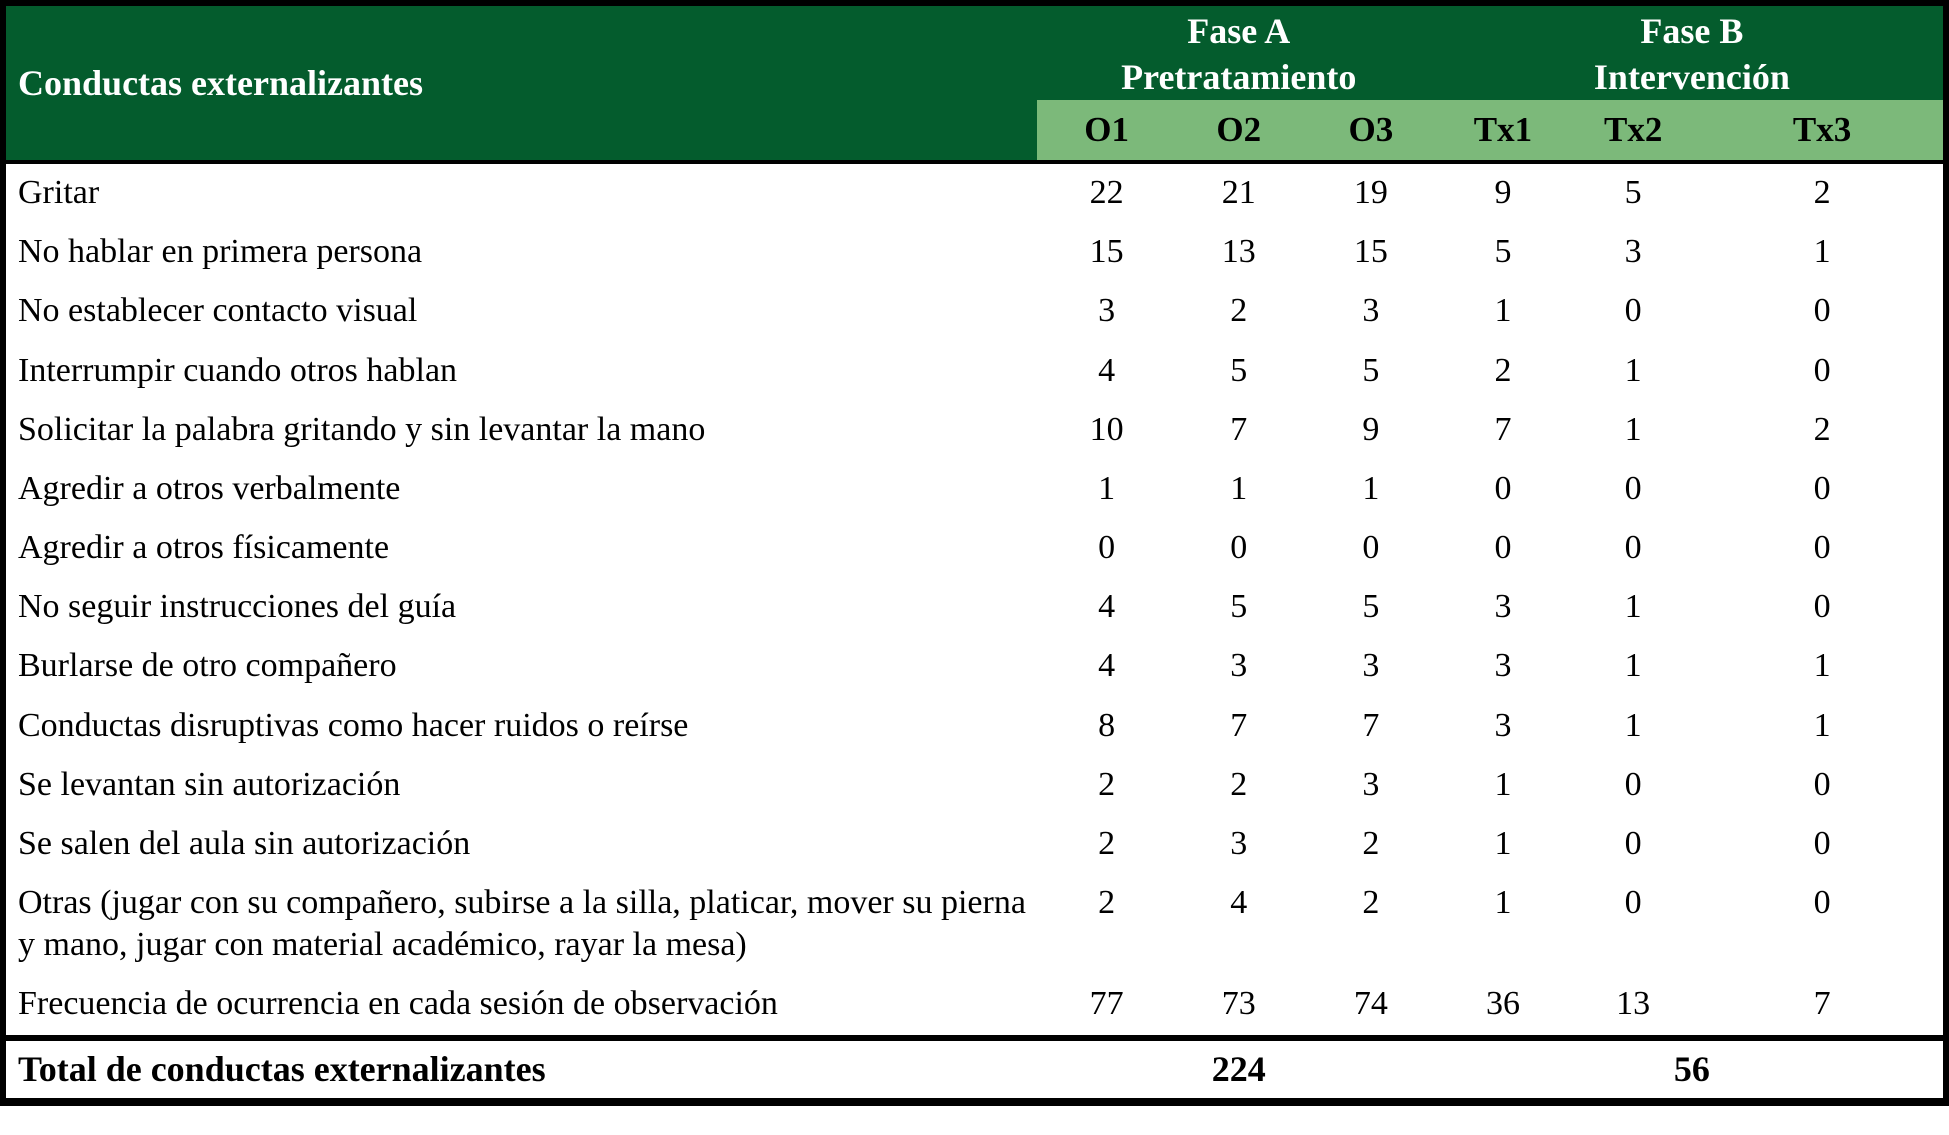  Describe the element at coordinates (238, 370) in the screenshot. I see `behavior-label: Interrumpir cuando otros hablan` at that location.